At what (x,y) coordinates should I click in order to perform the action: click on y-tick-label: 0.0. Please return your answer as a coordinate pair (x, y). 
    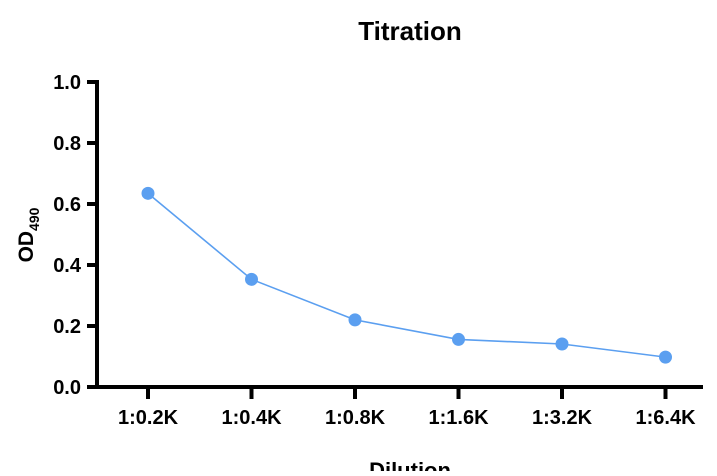
    Looking at the image, I should click on (67, 388).